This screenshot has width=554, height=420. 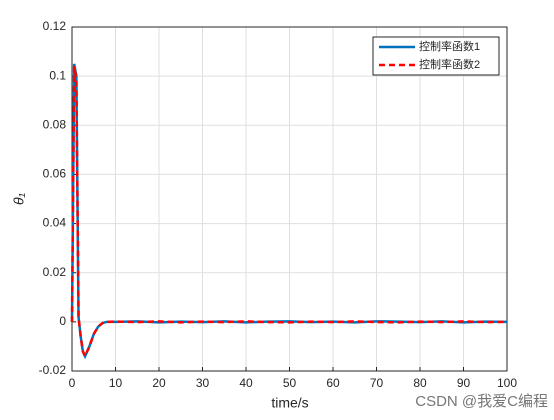 What do you see at coordinates (289, 403) in the screenshot?
I see `x-axis-label: time/s` at bounding box center [289, 403].